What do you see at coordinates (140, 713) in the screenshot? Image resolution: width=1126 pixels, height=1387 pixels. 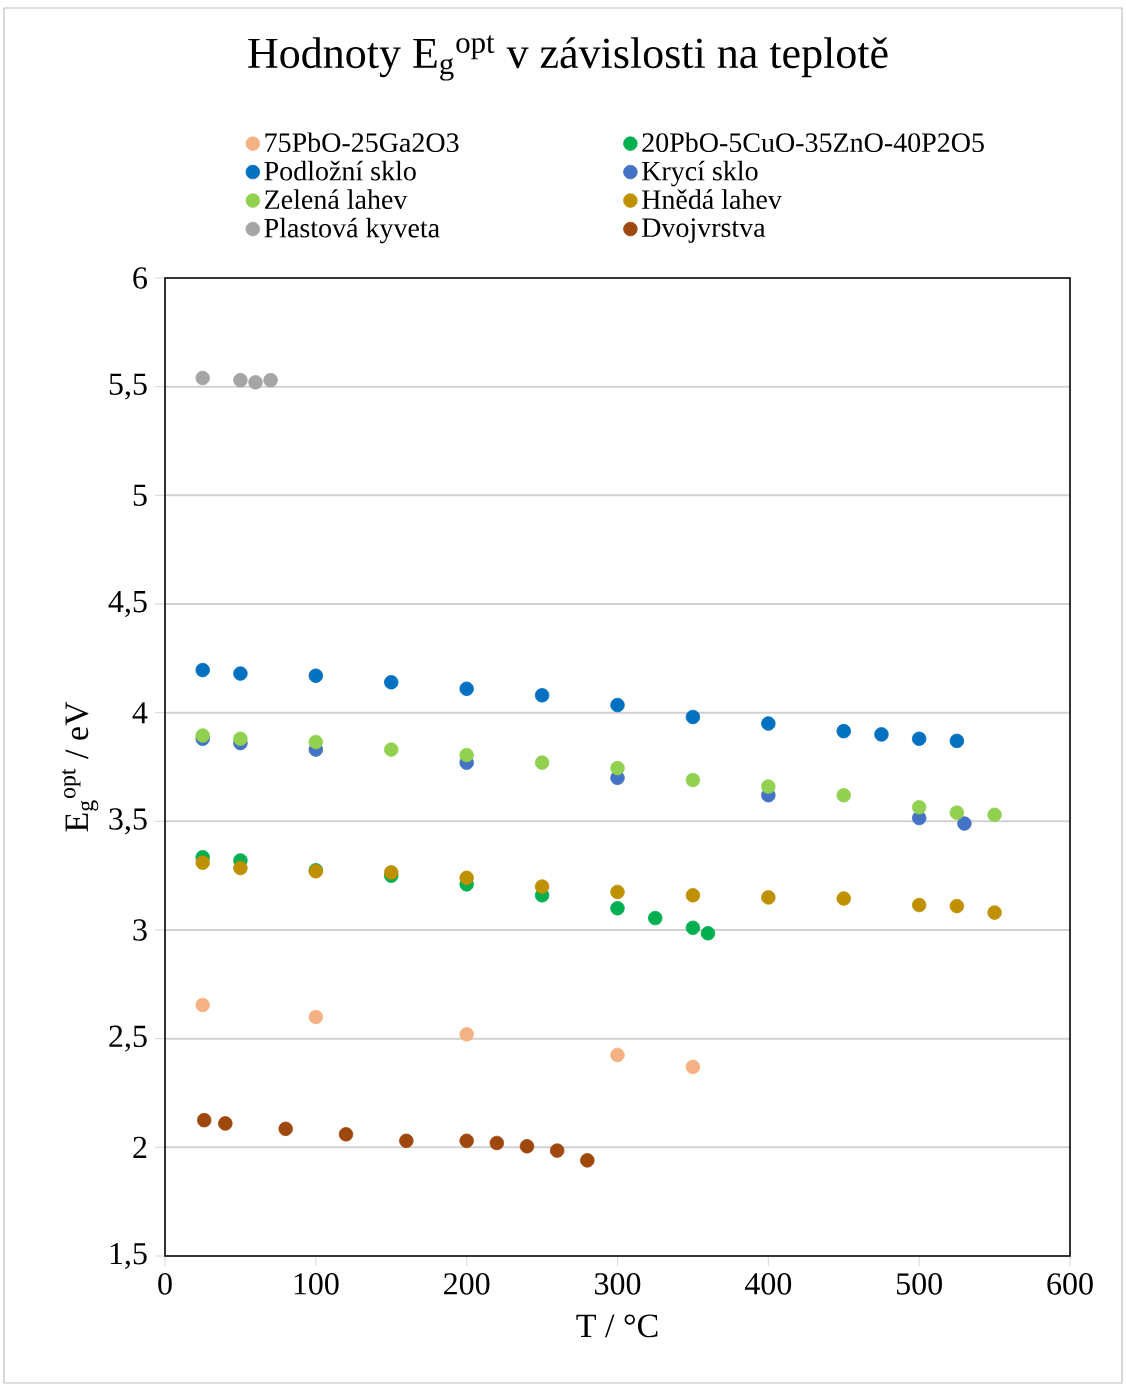 I see `y-tick-label: 4` at bounding box center [140, 713].